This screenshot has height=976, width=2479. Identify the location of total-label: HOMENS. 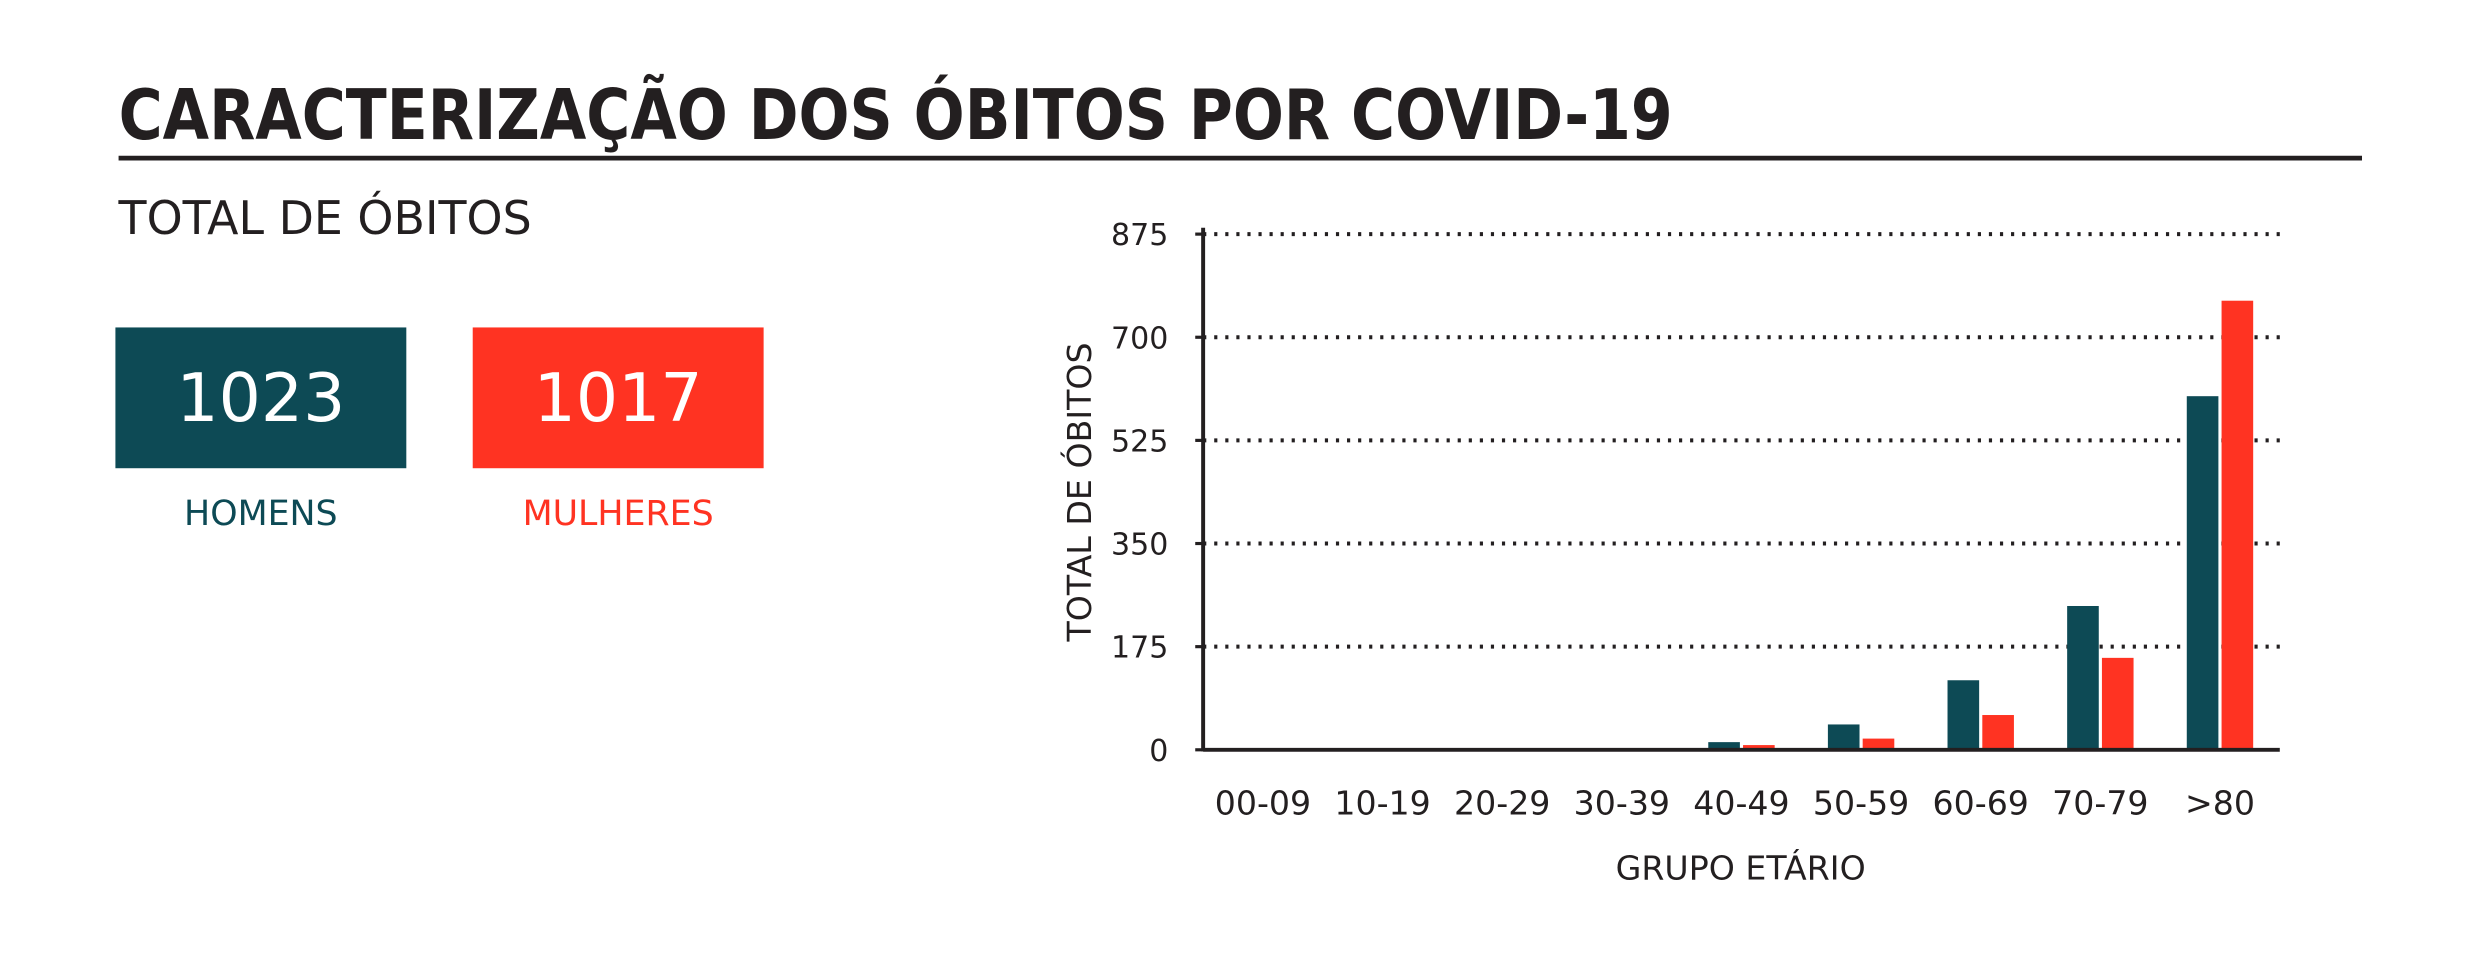
(261, 514).